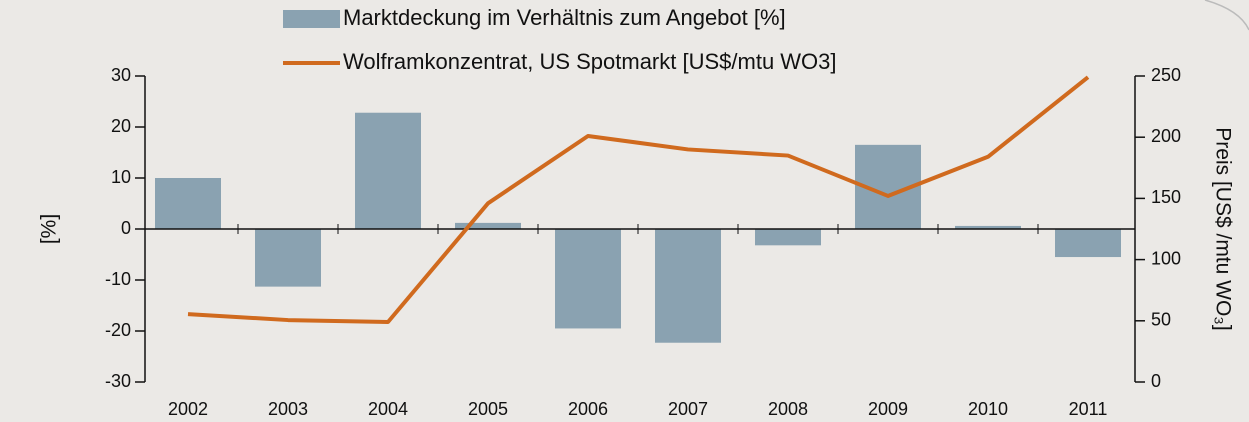 The width and height of the screenshot is (1249, 422). I want to click on x-tick-label: 2009, so click(888, 409).